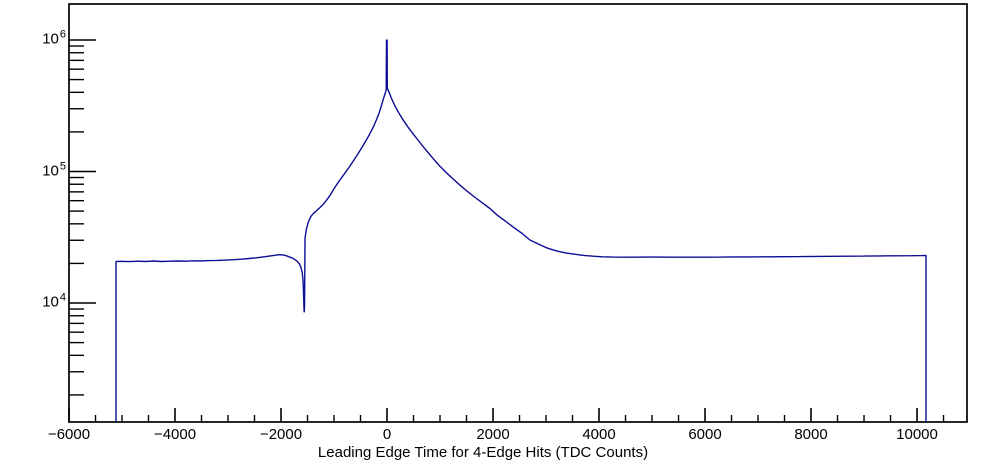 This screenshot has height=472, width=996. What do you see at coordinates (175, 434) in the screenshot?
I see `x-tick-label: −4000` at bounding box center [175, 434].